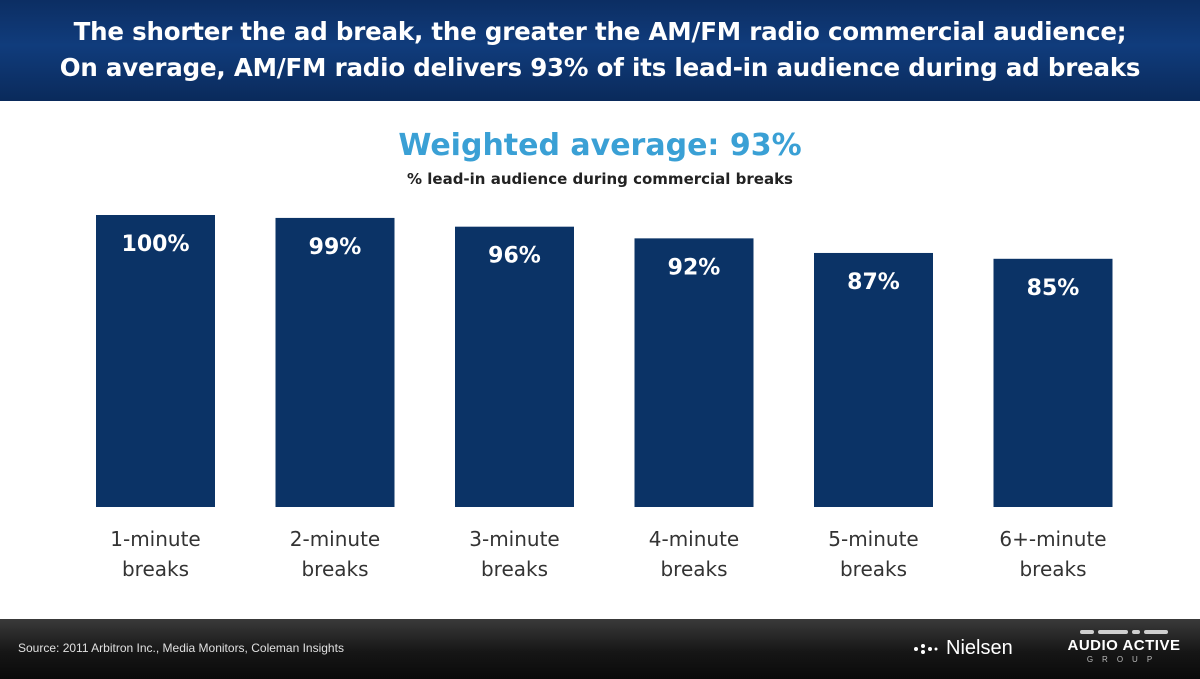 The width and height of the screenshot is (1200, 679). What do you see at coordinates (514, 554) in the screenshot?
I see `category-label-3: 3-minute breaks` at bounding box center [514, 554].